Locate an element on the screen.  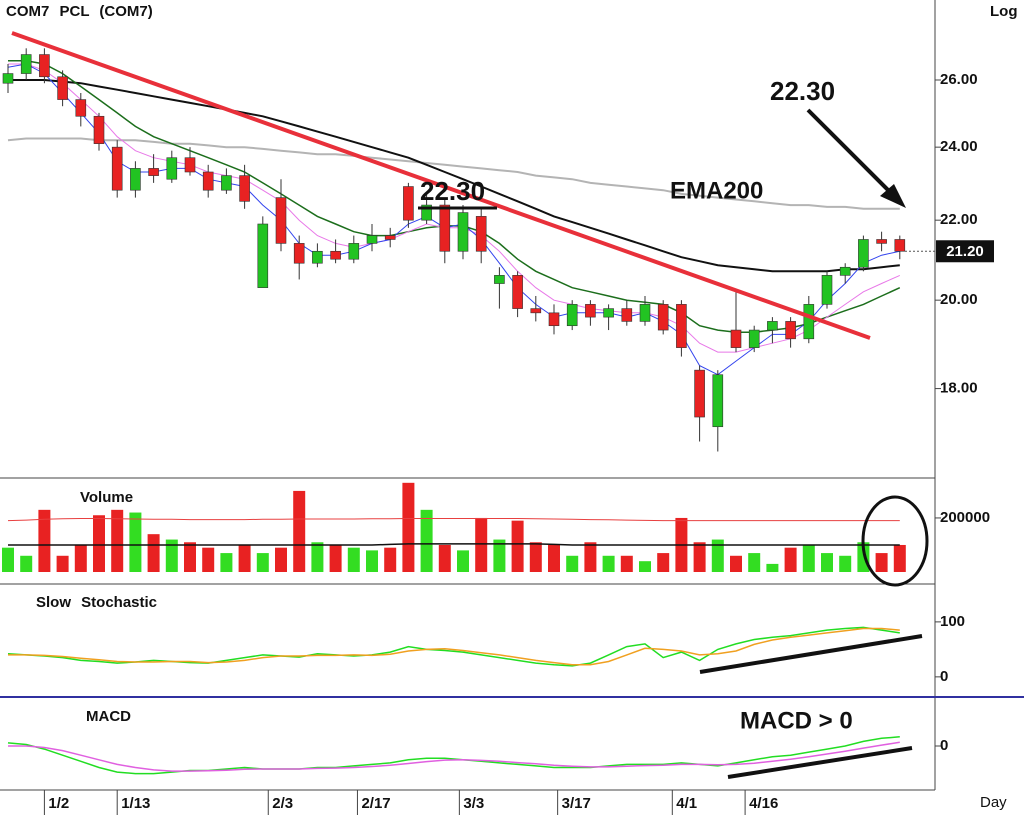
x-tick-label: 1/13 is located at coordinates (135, 803).